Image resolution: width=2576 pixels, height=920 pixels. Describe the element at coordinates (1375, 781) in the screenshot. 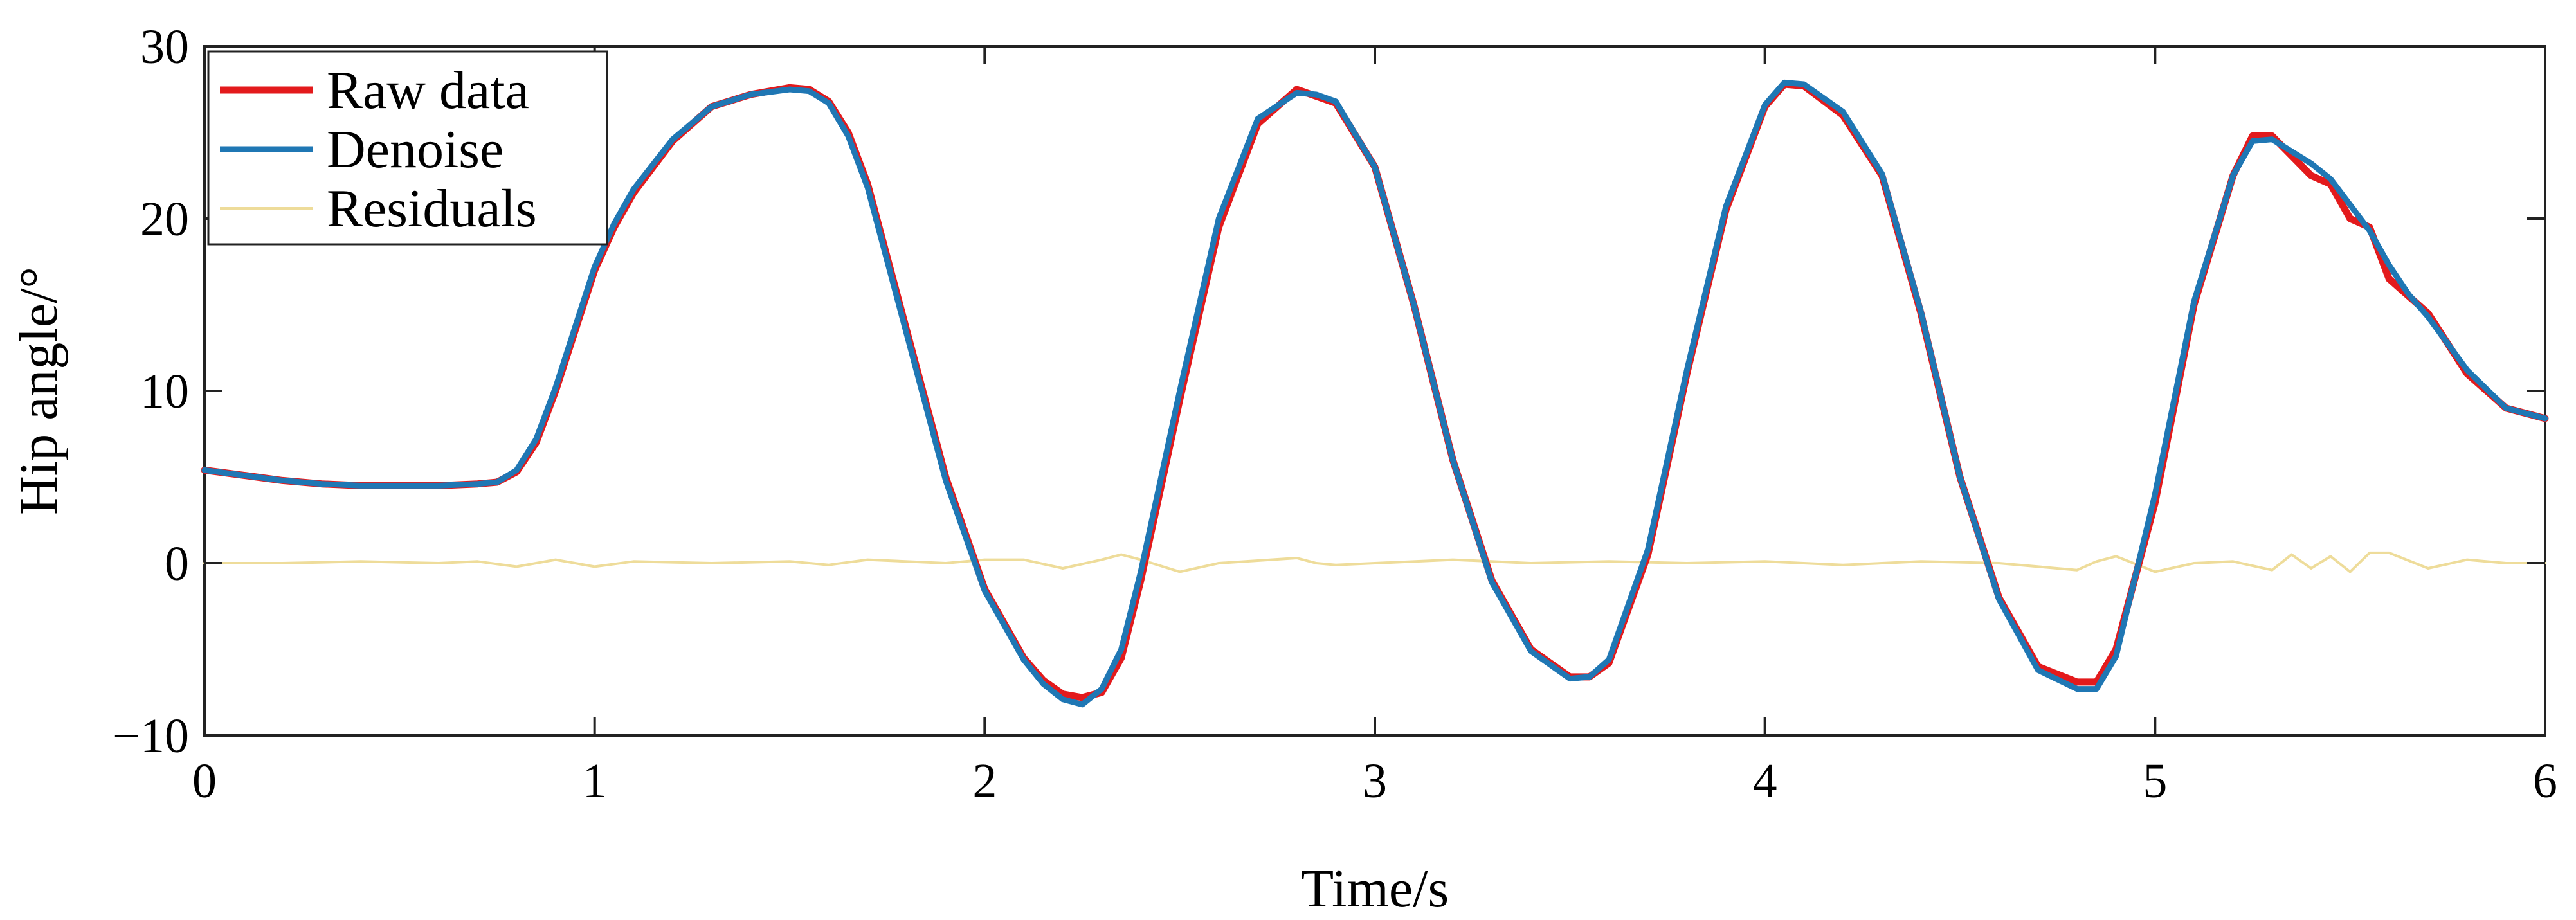

I see `x-tick-label: 3` at that location.